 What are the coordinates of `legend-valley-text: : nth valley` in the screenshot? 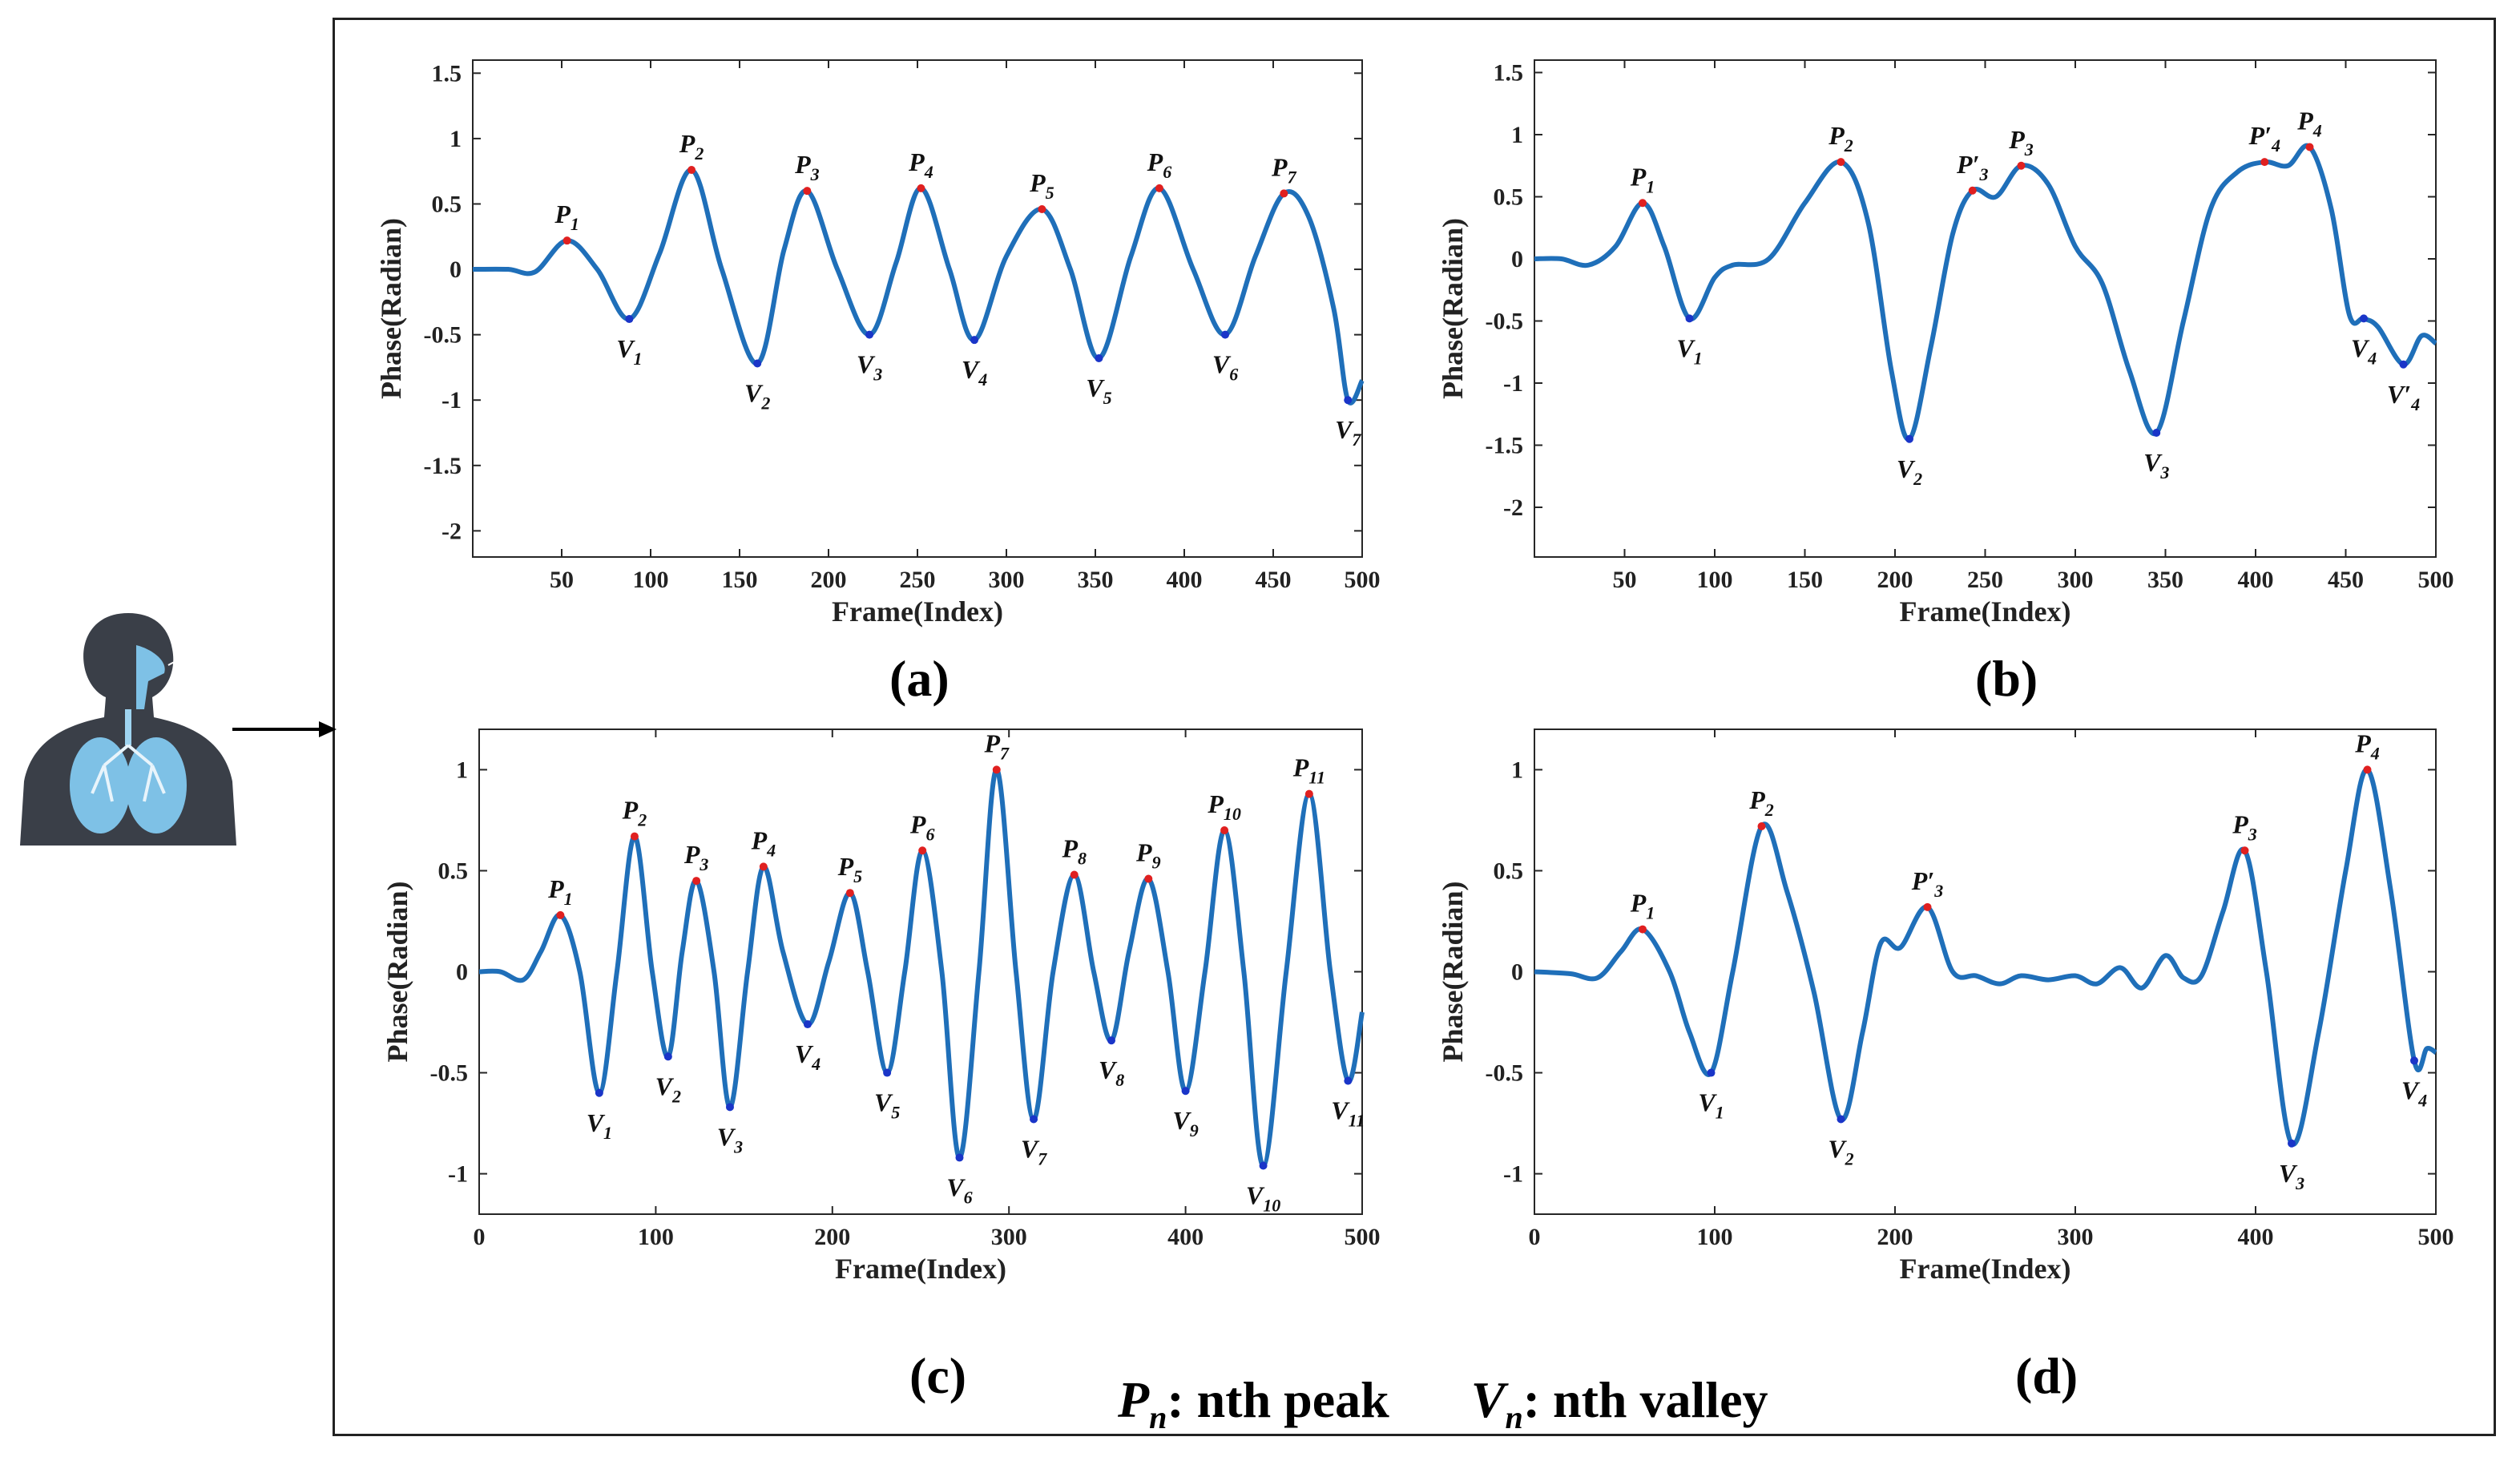 It's located at (1645, 1399).